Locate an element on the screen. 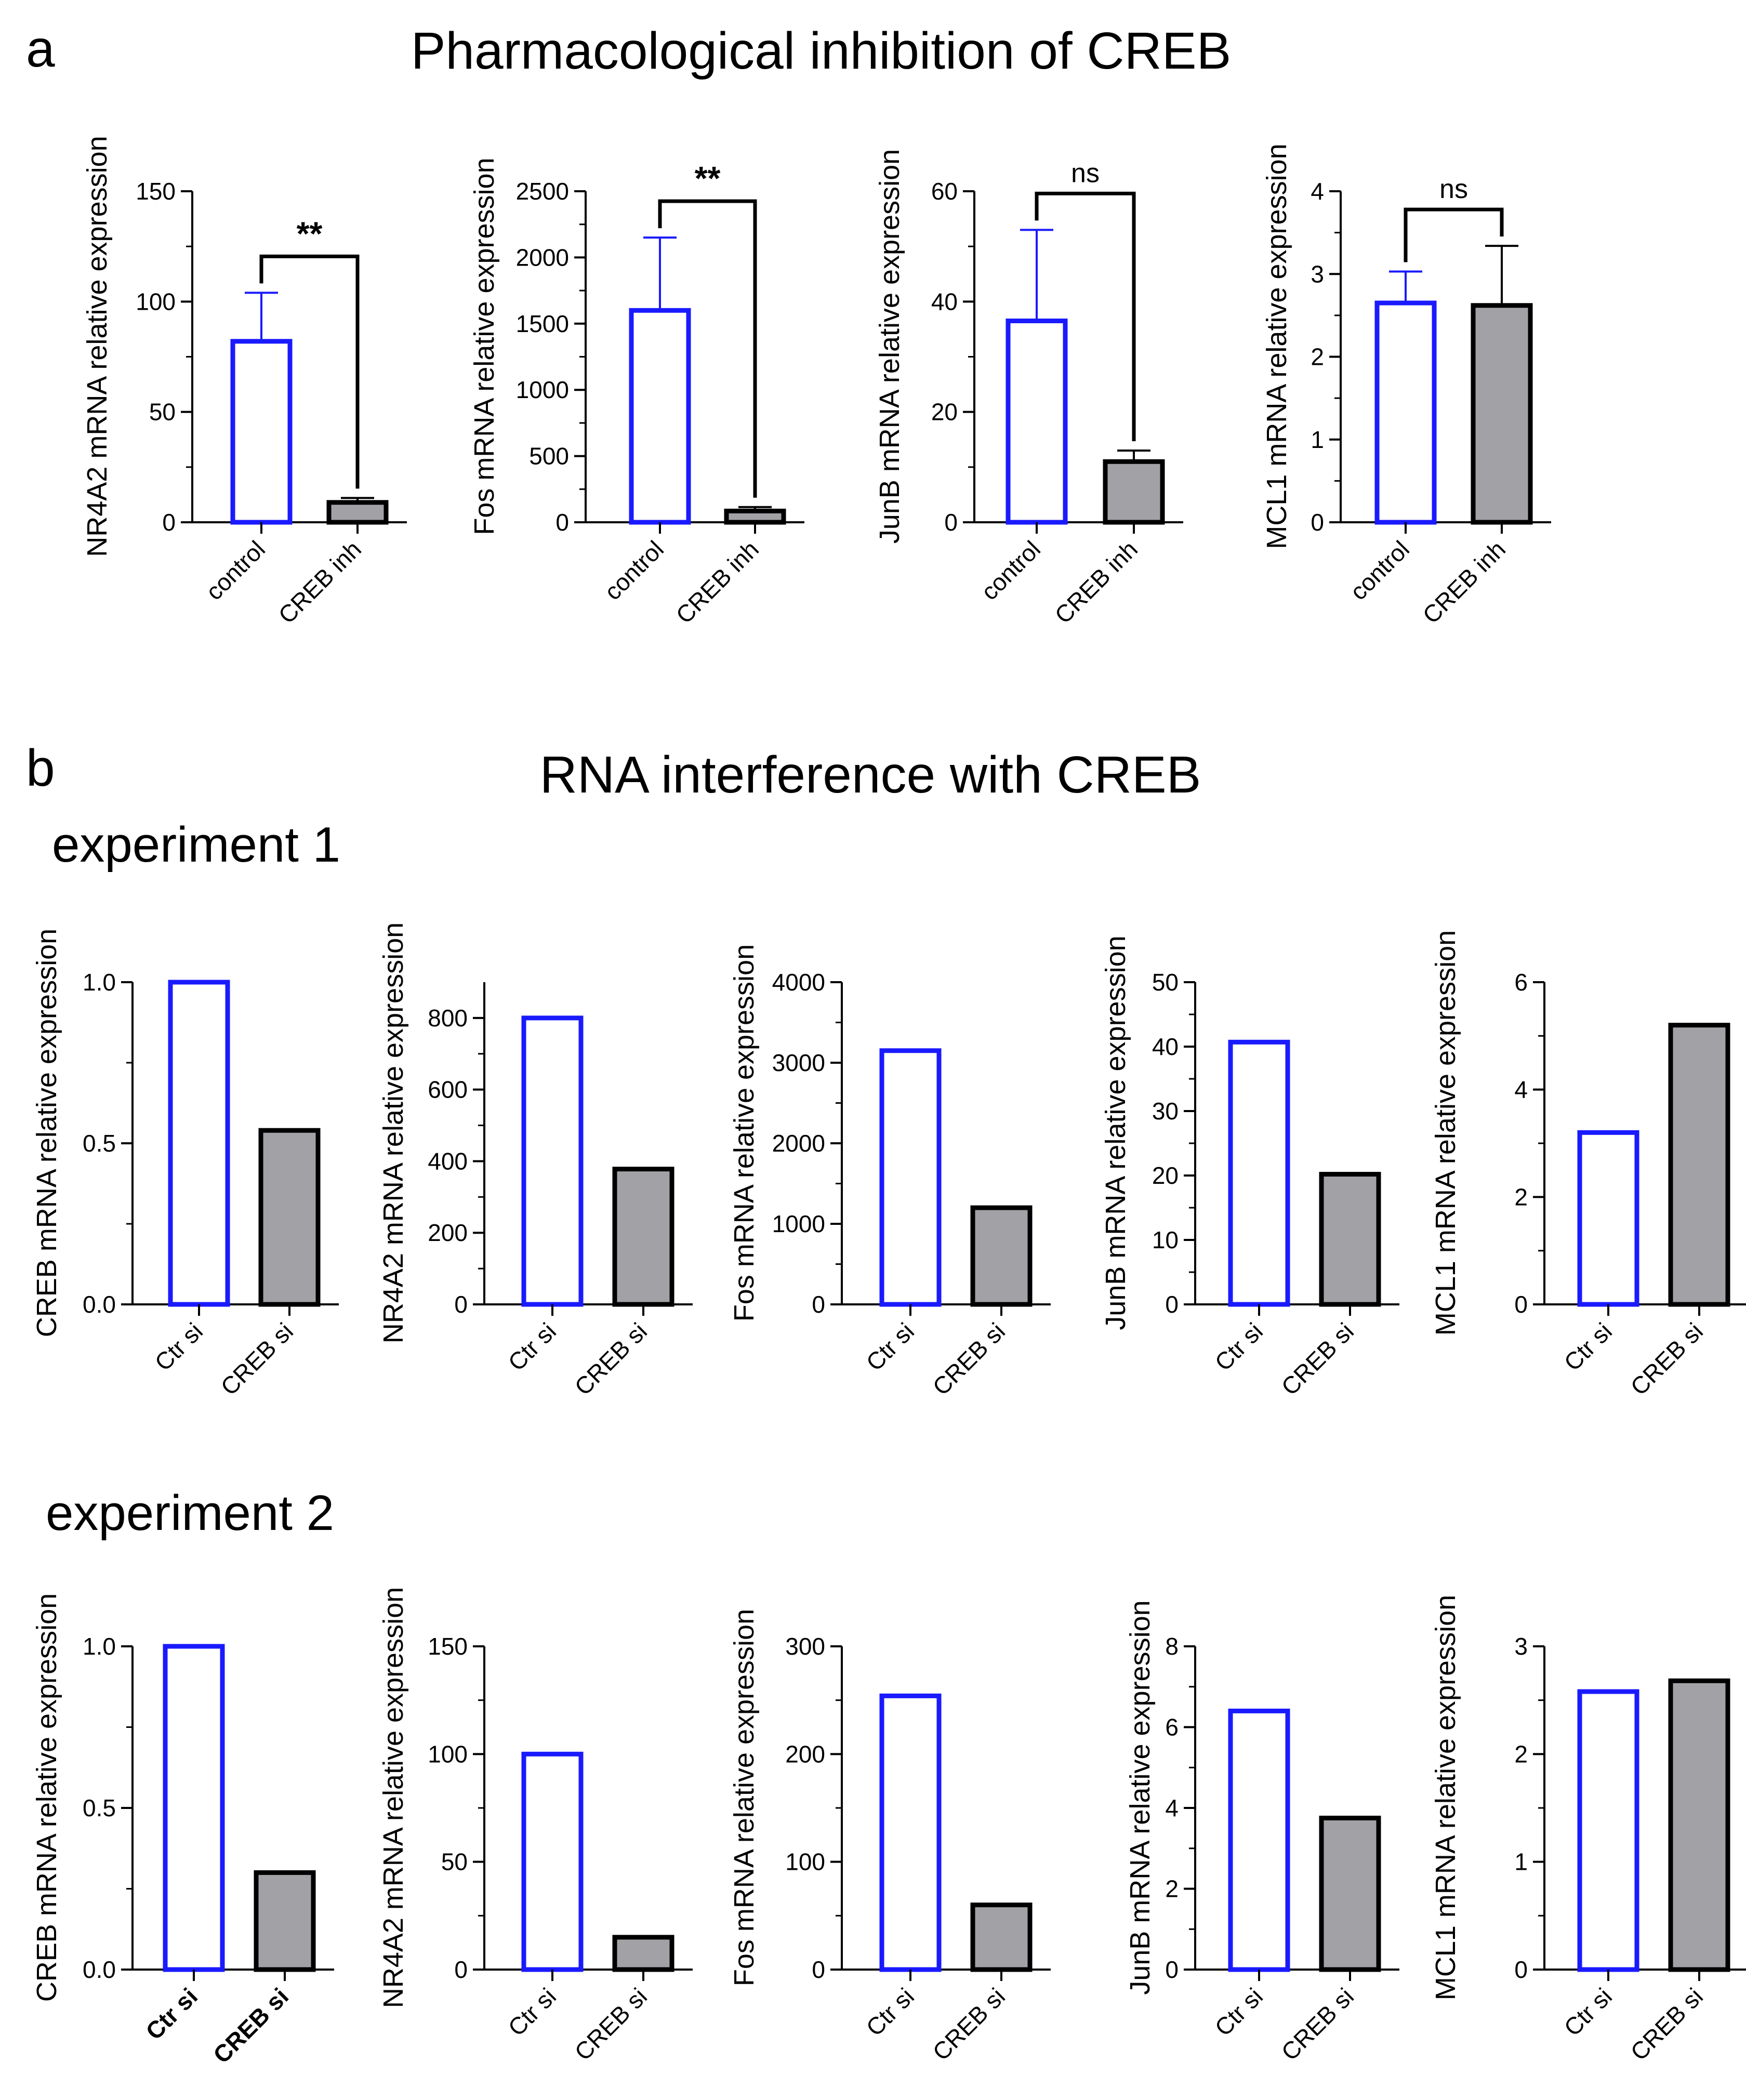  panel-b-letter: b is located at coordinates (41, 768).